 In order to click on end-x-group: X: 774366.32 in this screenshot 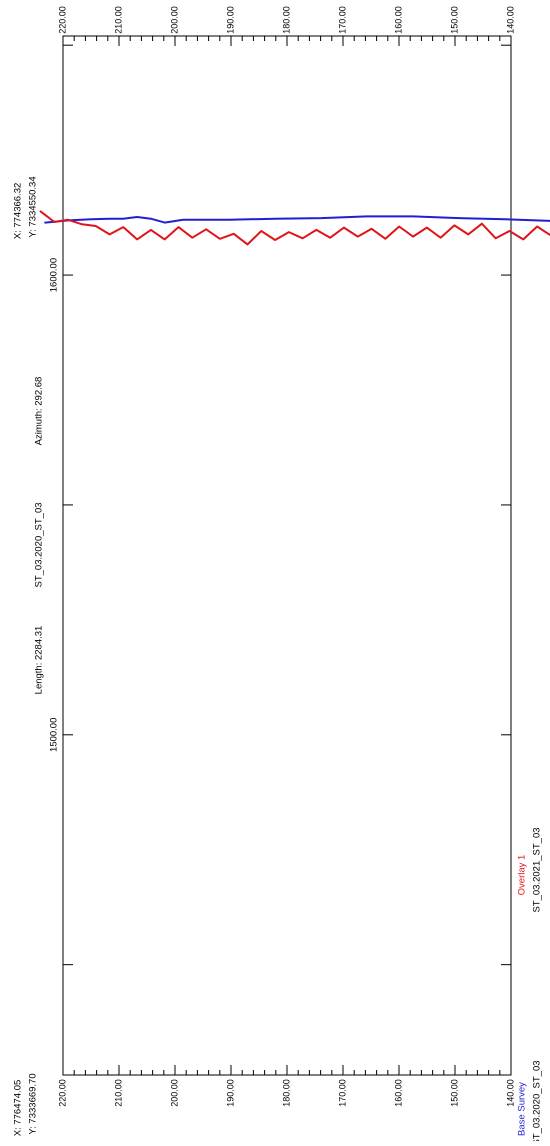, I will do `click(18, 211)`.